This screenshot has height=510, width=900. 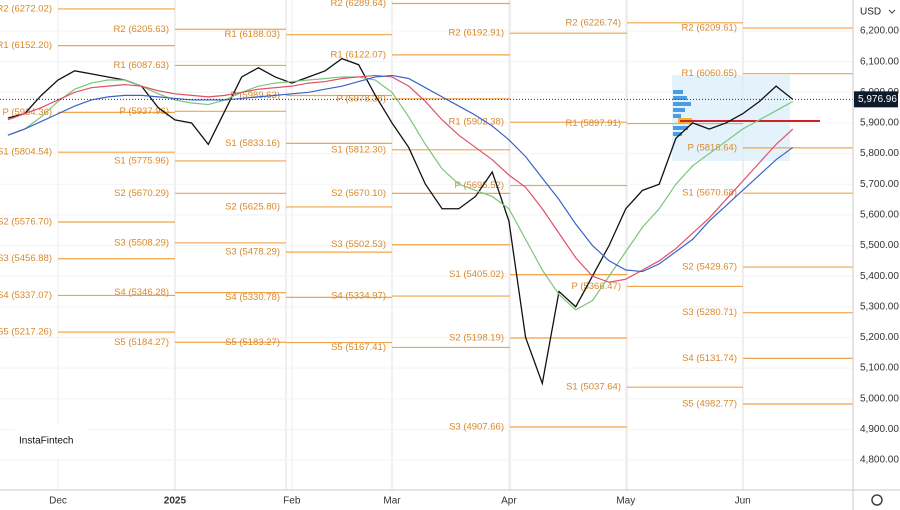 I want to click on last-price-box, so click(x=876, y=99).